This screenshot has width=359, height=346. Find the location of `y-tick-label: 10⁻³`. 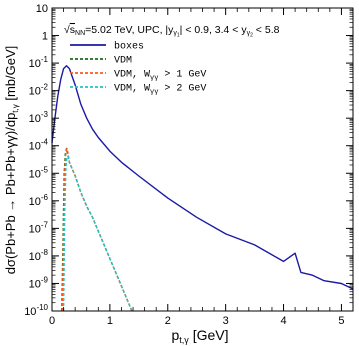

y-tick-label: 10⁻³ is located at coordinates (39, 117).